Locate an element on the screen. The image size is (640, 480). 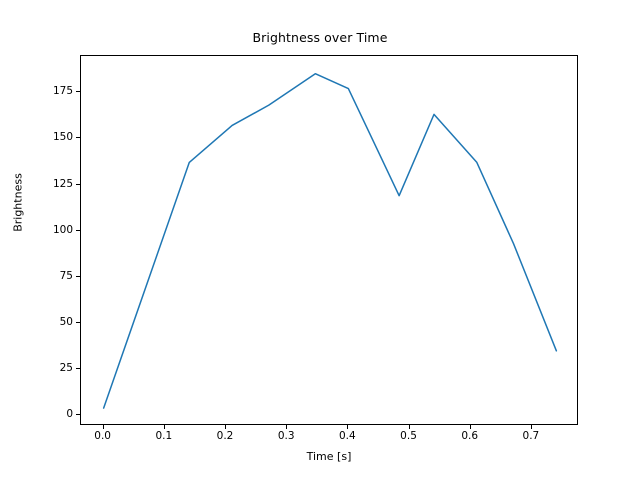
x-axis-label: Time [s] is located at coordinates (329, 456).